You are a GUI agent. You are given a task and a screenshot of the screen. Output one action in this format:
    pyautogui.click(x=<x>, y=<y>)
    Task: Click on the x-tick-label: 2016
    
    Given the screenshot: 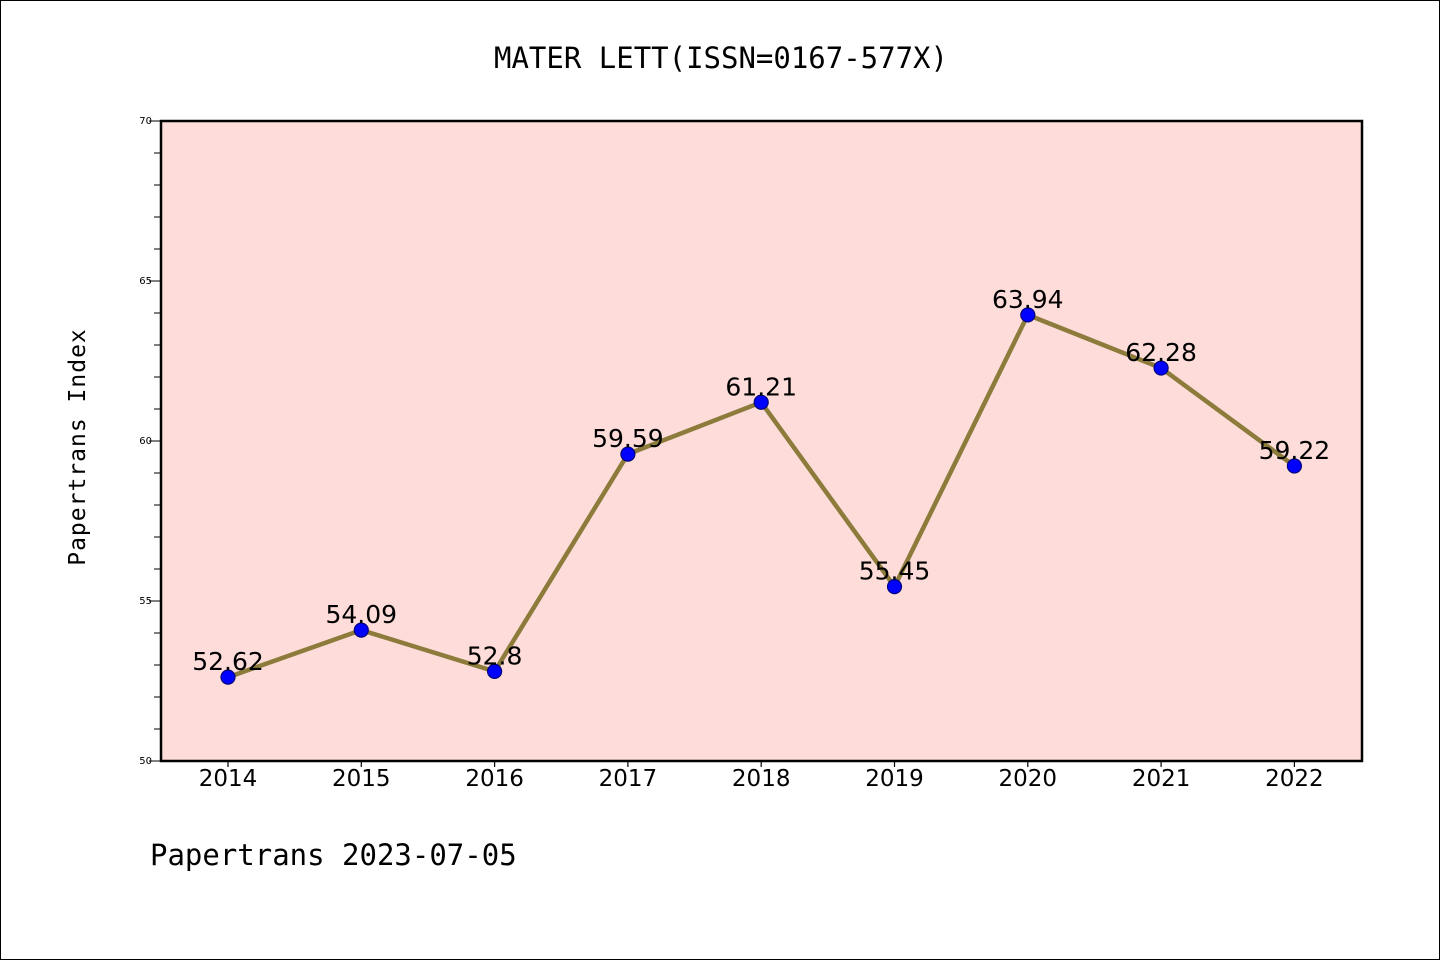 What is the action you would take?
    pyautogui.click(x=494, y=779)
    